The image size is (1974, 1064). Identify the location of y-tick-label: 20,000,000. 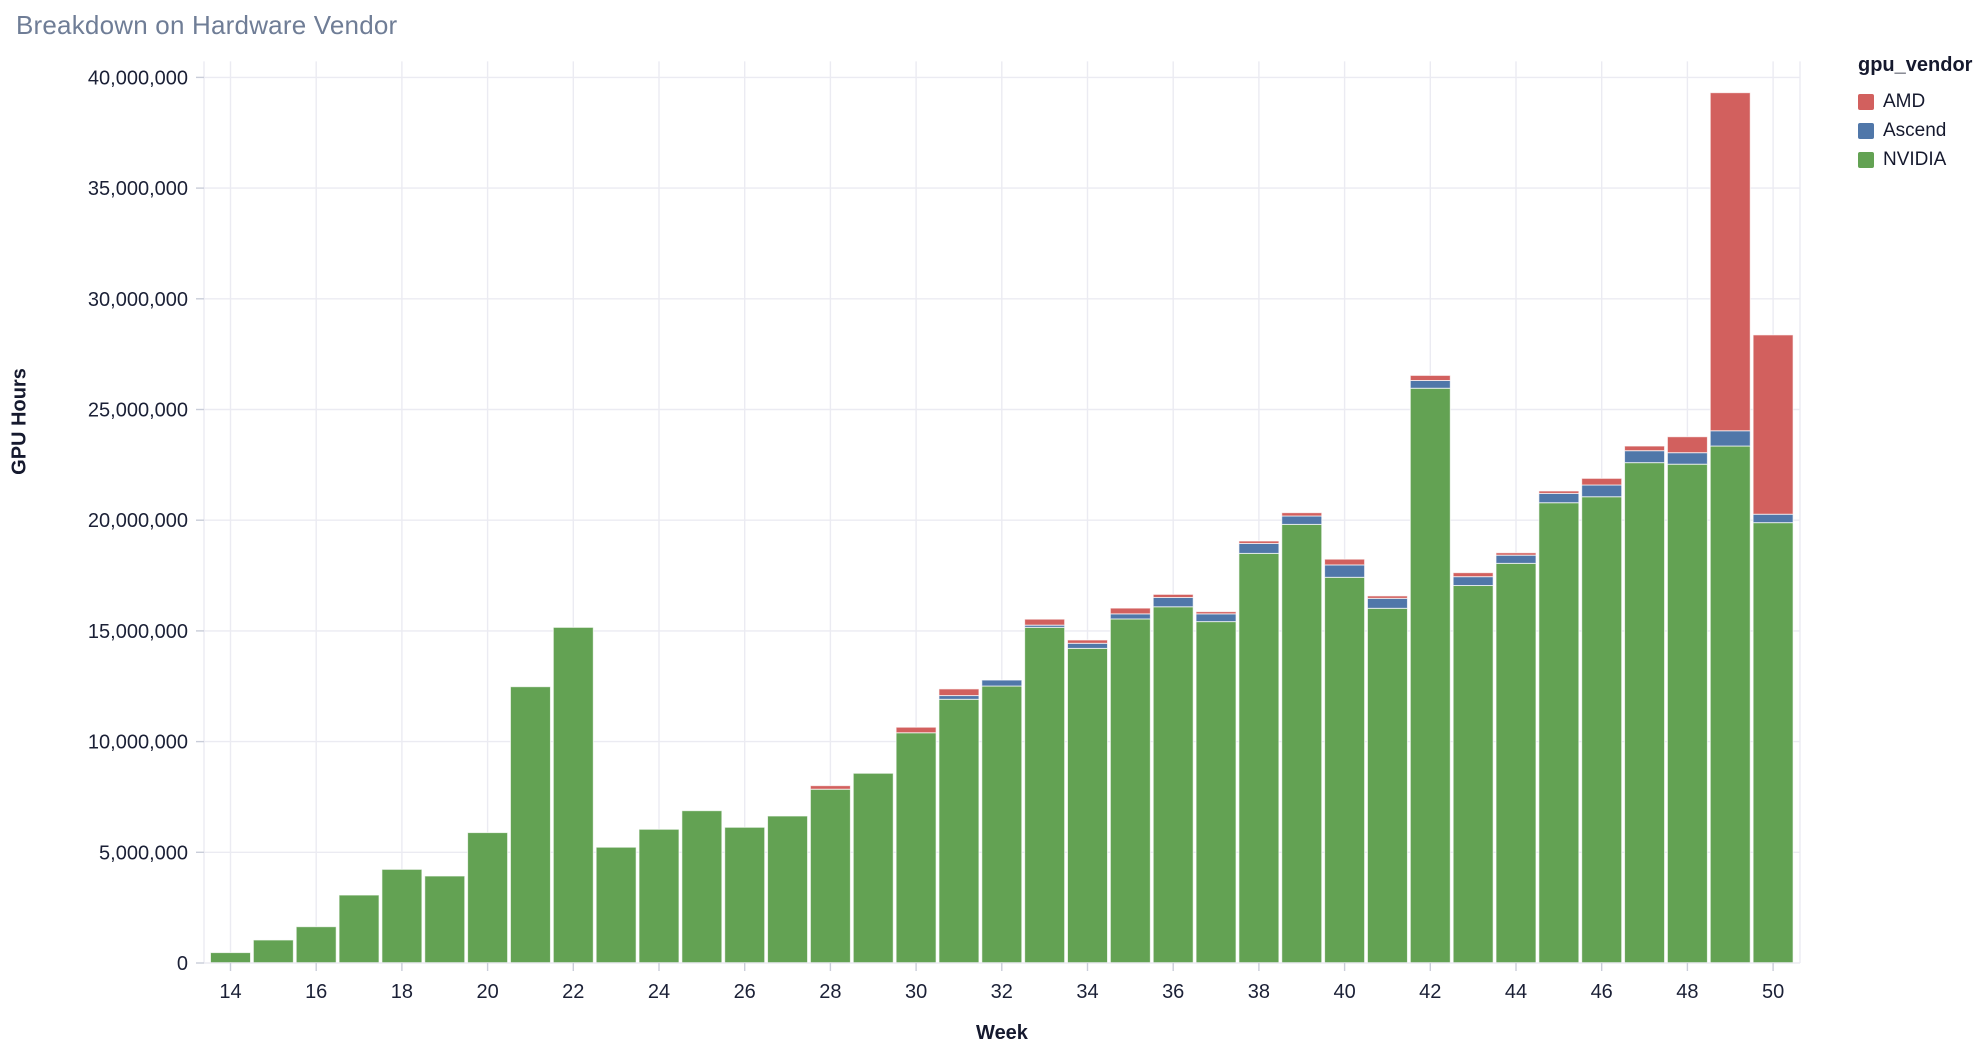
(138, 521).